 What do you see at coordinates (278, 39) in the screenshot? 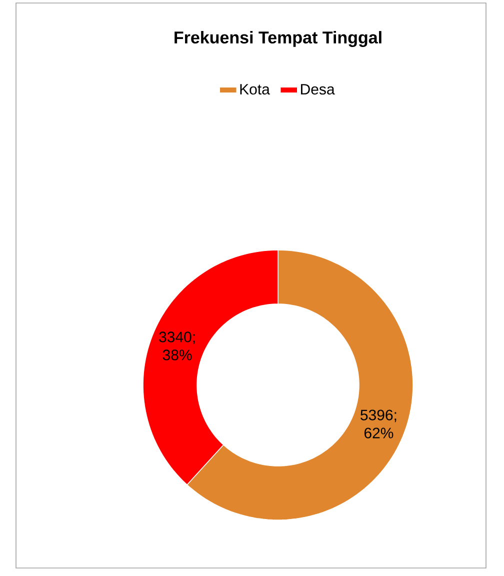
I see `chart-title: Frekuensi Tempat Tinggal` at bounding box center [278, 39].